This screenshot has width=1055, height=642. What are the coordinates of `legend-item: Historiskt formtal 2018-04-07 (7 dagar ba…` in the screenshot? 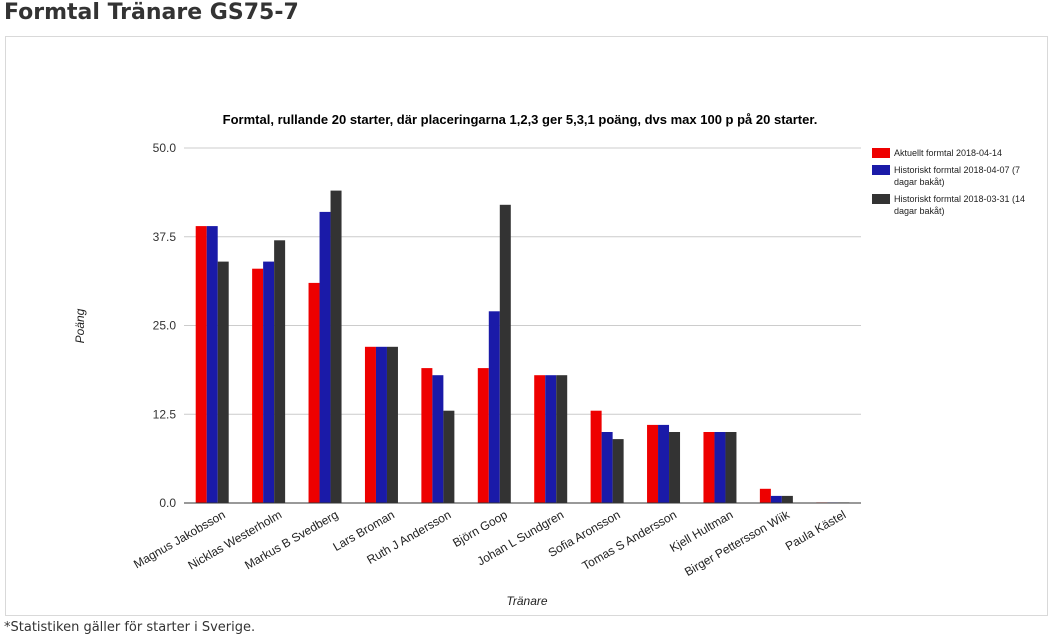 It's located at (946, 176).